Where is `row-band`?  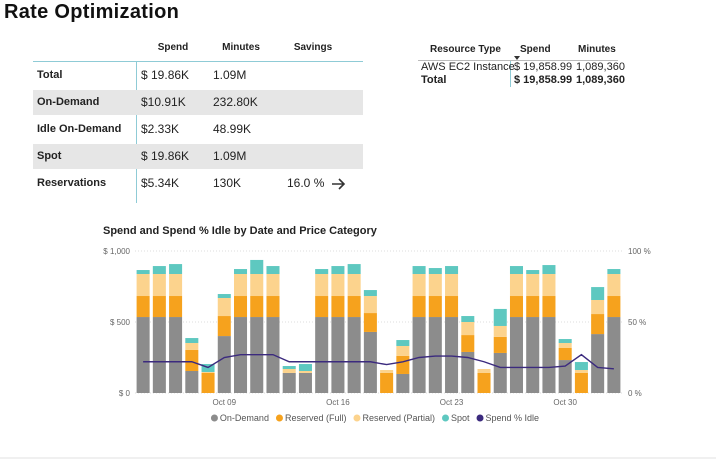 row-band is located at coordinates (198, 102).